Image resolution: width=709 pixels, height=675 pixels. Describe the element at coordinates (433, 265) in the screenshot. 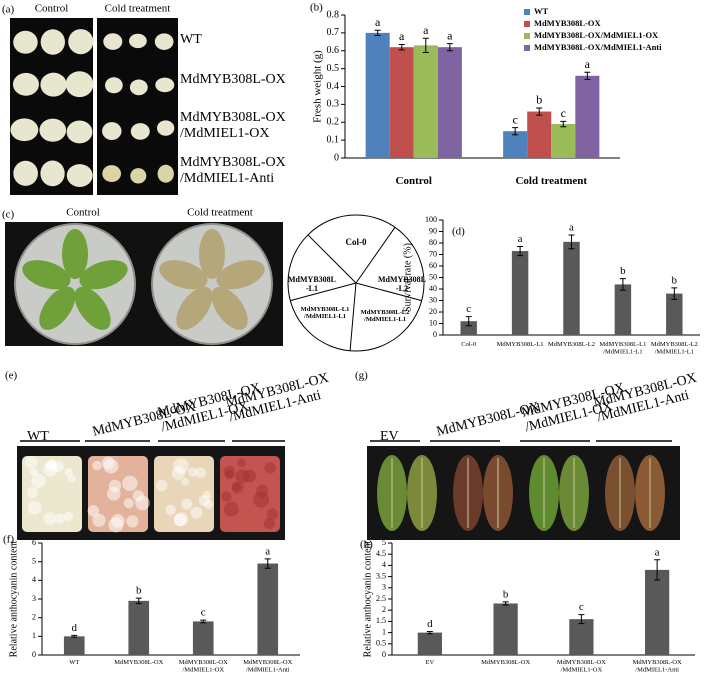

I see `y-tick-label: 60` at that location.